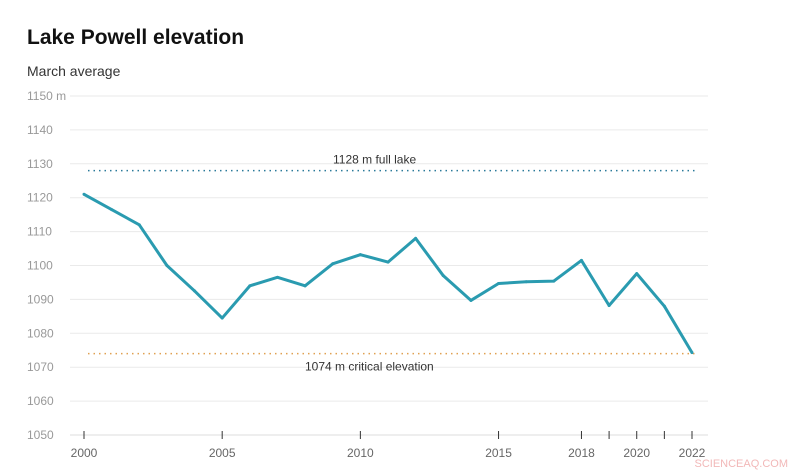 The height and width of the screenshot is (475, 800). Describe the element at coordinates (741, 464) in the screenshot. I see `watermark: SCIENCEAQ.COM` at that location.